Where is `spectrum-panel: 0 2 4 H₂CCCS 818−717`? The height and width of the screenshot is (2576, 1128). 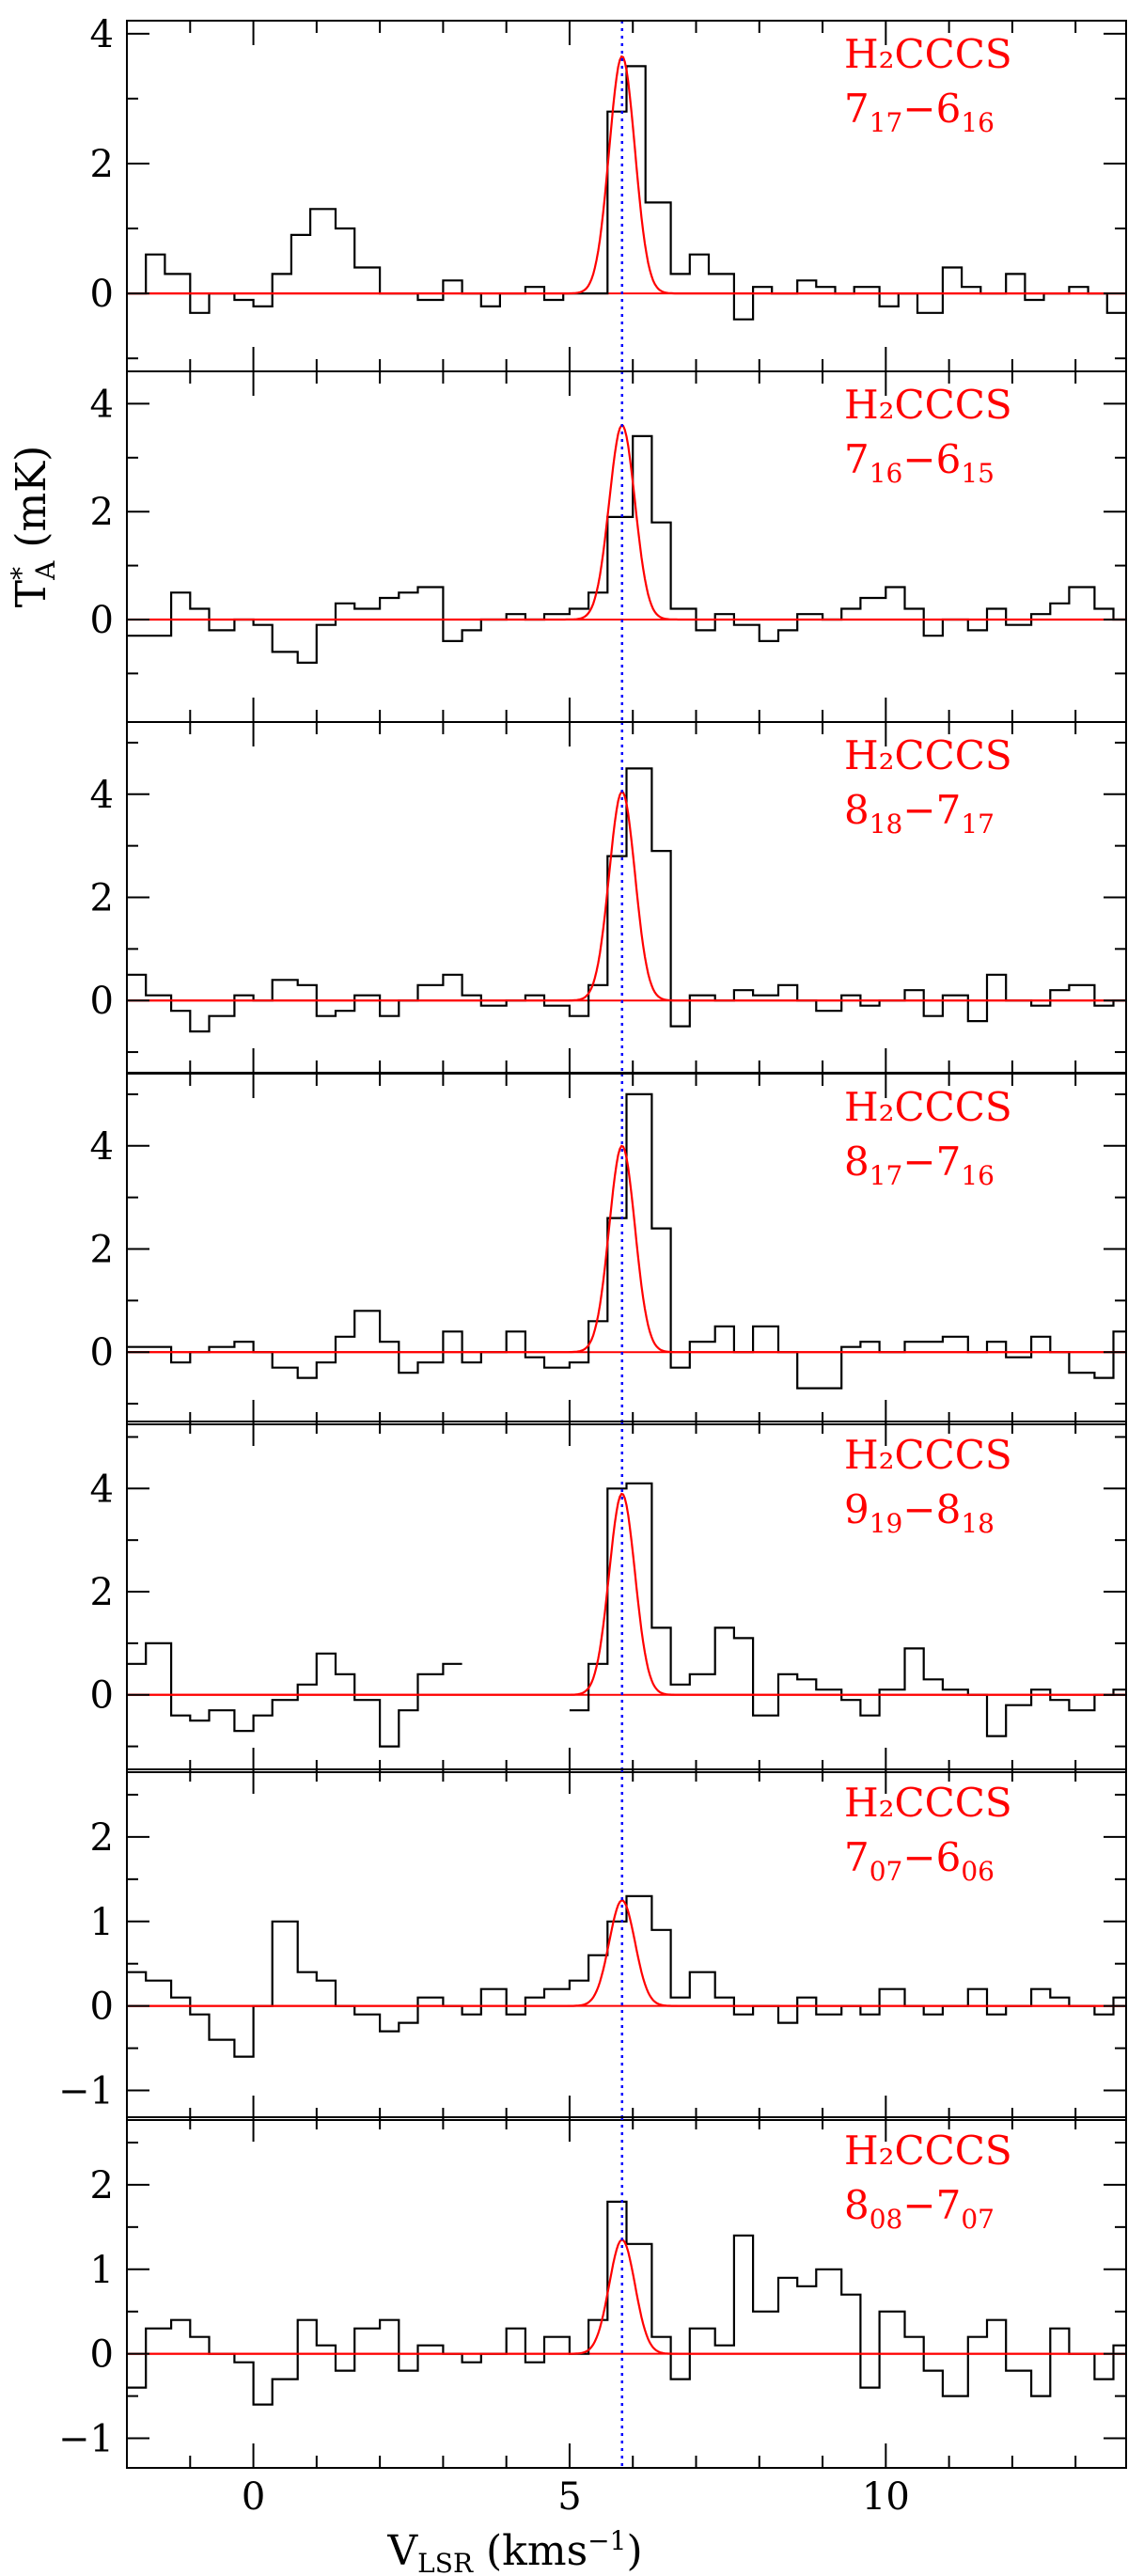 spectrum-panel: 0 2 4 H₂CCCS 818−717 is located at coordinates (608, 898).